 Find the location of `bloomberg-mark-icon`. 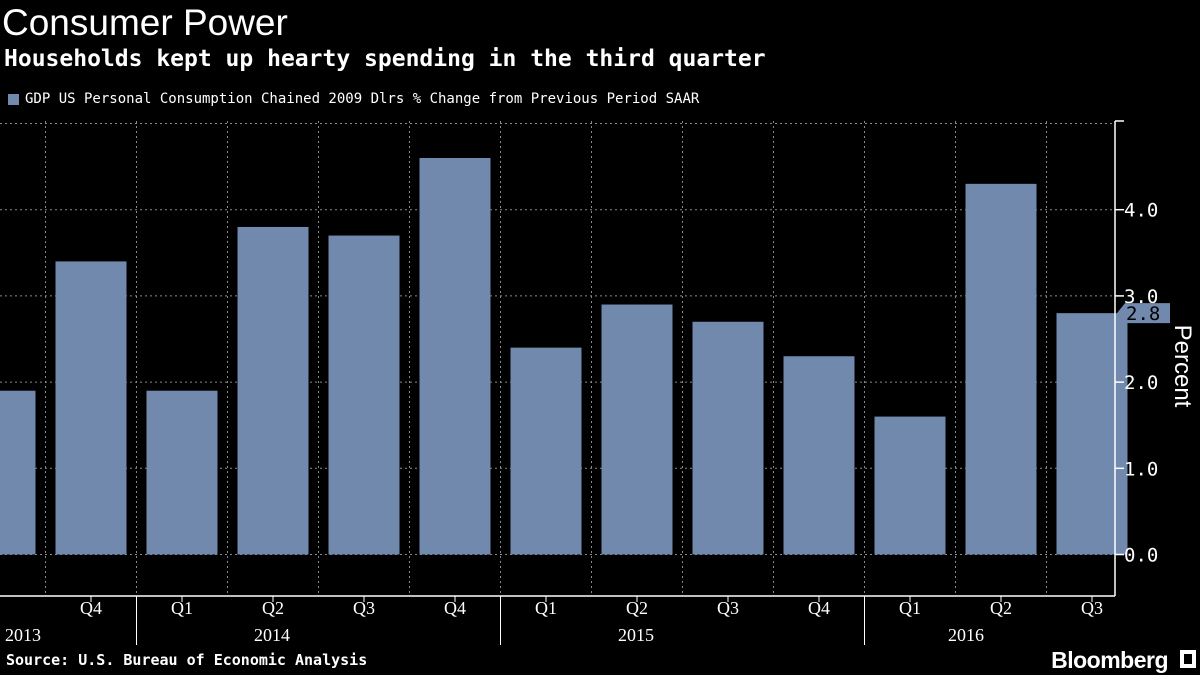

bloomberg-mark-icon is located at coordinates (1188, 659).